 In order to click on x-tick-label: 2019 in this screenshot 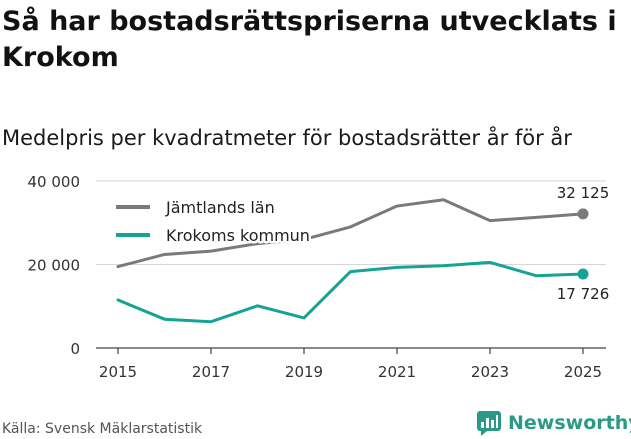, I will do `click(304, 372)`.